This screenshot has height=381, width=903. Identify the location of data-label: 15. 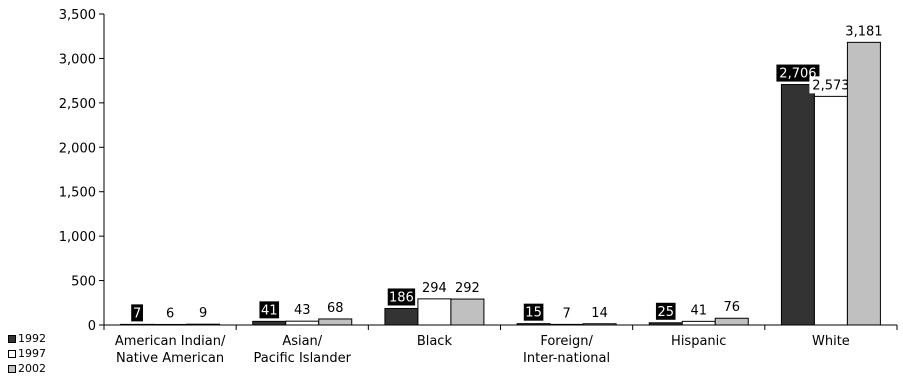
(533, 313).